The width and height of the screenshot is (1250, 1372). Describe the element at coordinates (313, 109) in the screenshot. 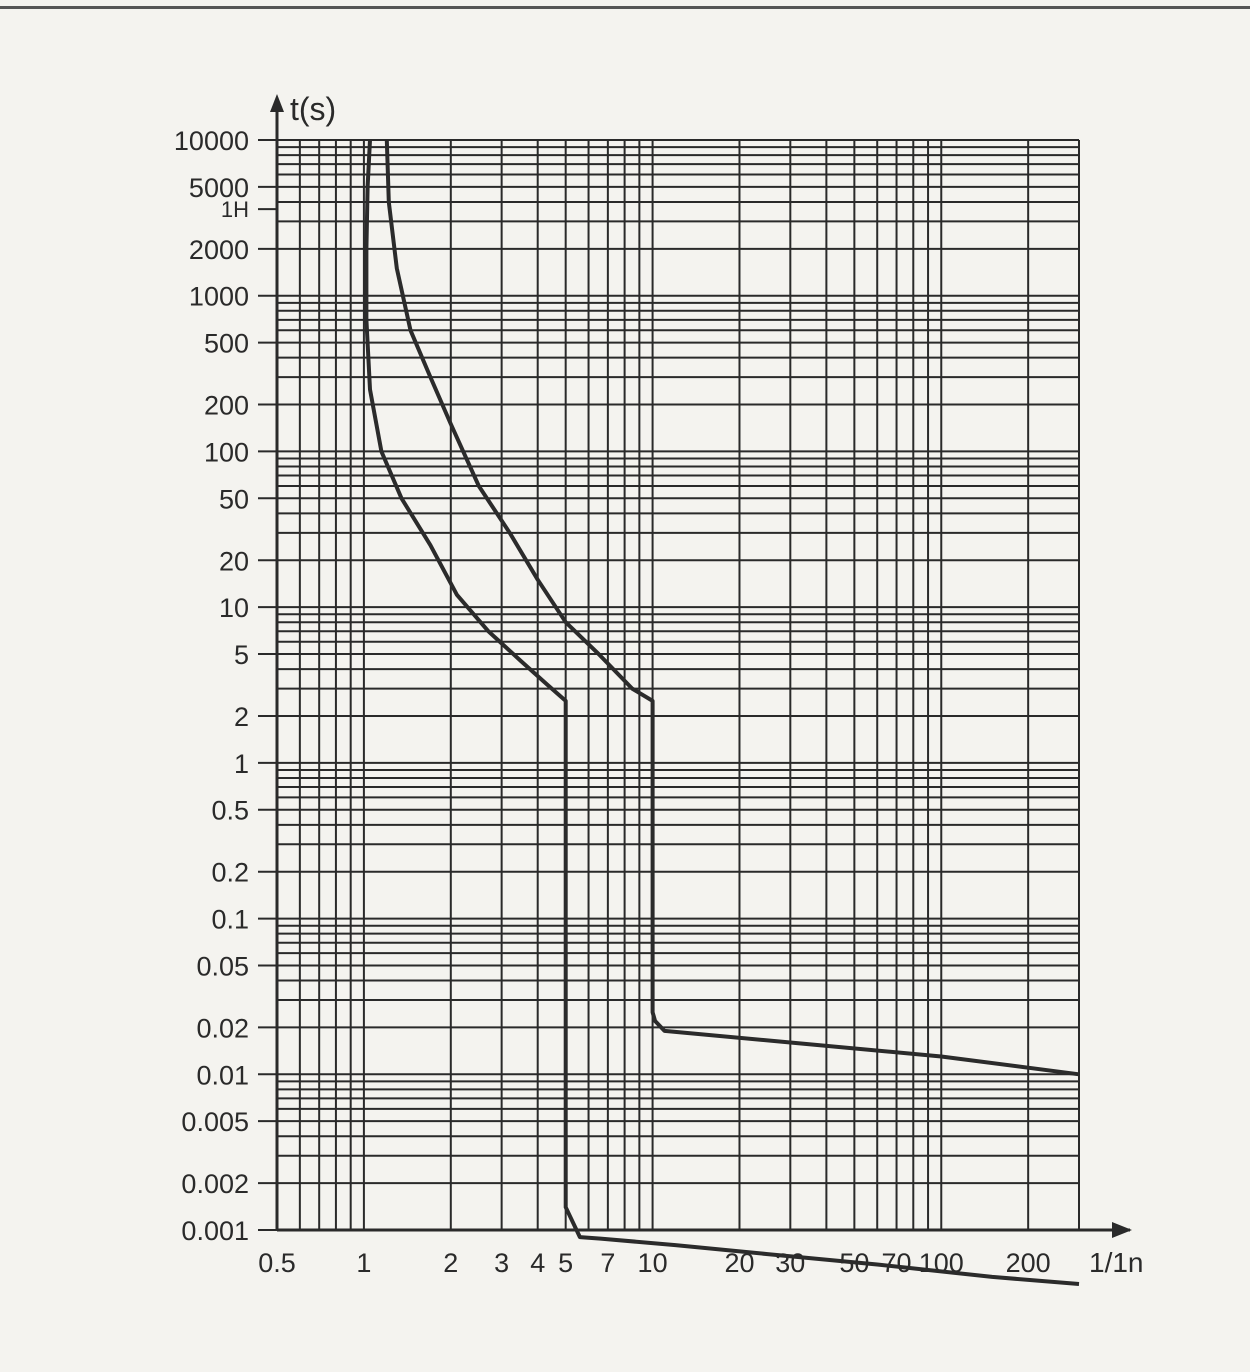

I see `y-axis-label: t(s)` at that location.